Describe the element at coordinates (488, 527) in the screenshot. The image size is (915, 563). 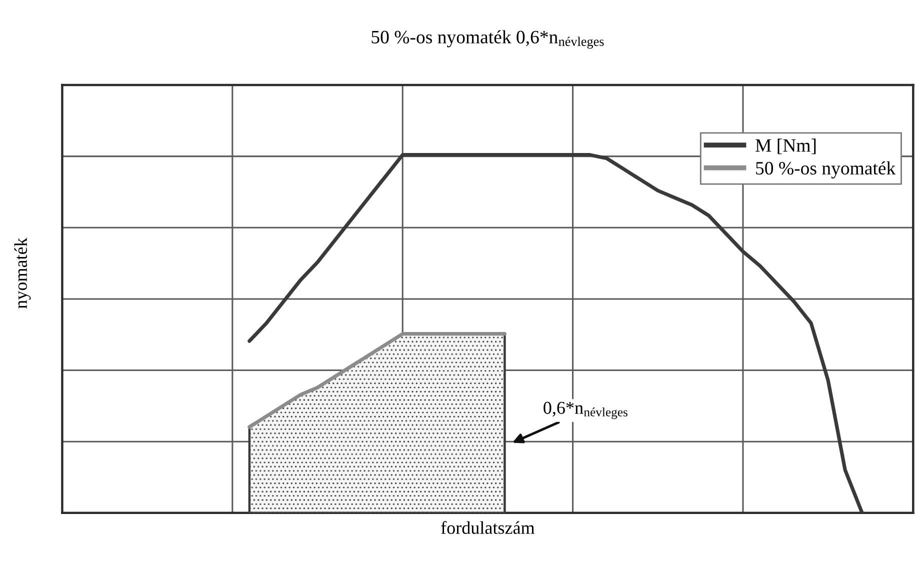
I see `x-axis-title: fordulatszám` at that location.